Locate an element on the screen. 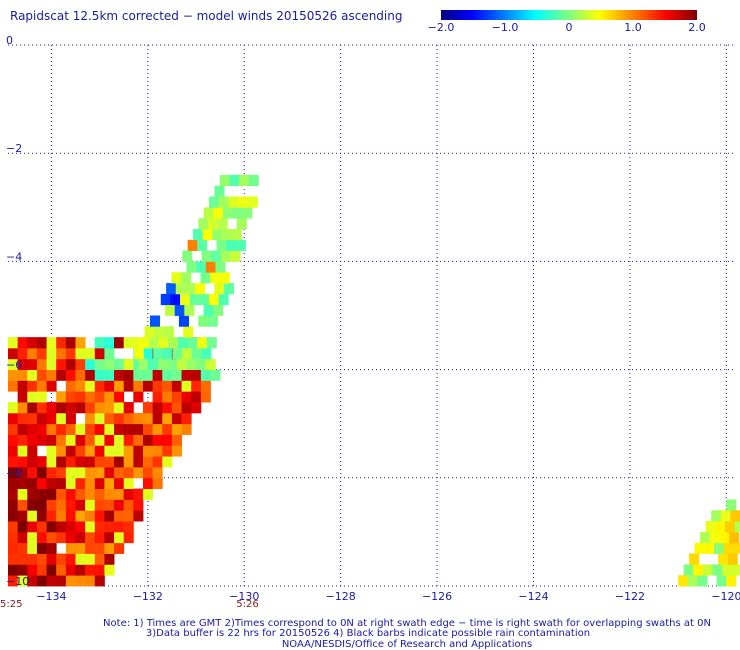 Image resolution: width=740 pixels, height=650 pixels. y-tick-label: −4 is located at coordinates (14, 256).